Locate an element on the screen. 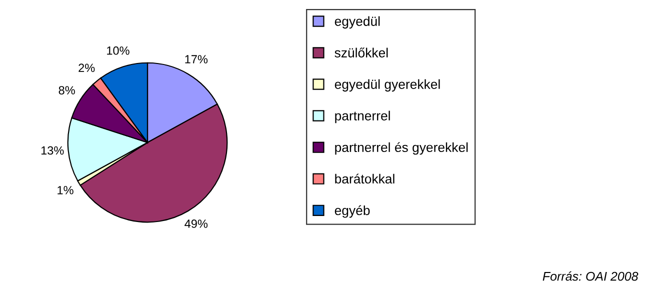 The width and height of the screenshot is (648, 295). legend-label: barátokkal is located at coordinates (364, 179).